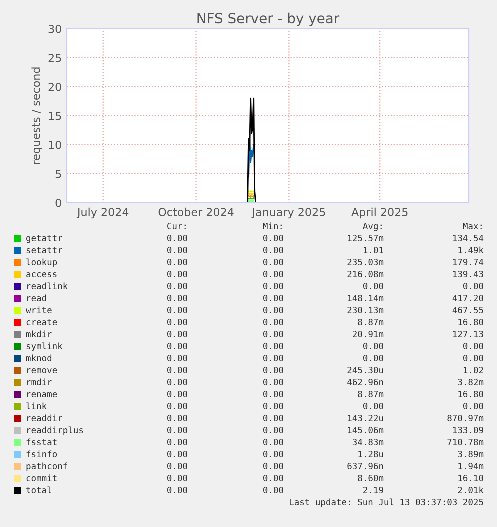 The image size is (497, 527). What do you see at coordinates (55, 58) in the screenshot?
I see `y-tick-label: 25` at bounding box center [55, 58].